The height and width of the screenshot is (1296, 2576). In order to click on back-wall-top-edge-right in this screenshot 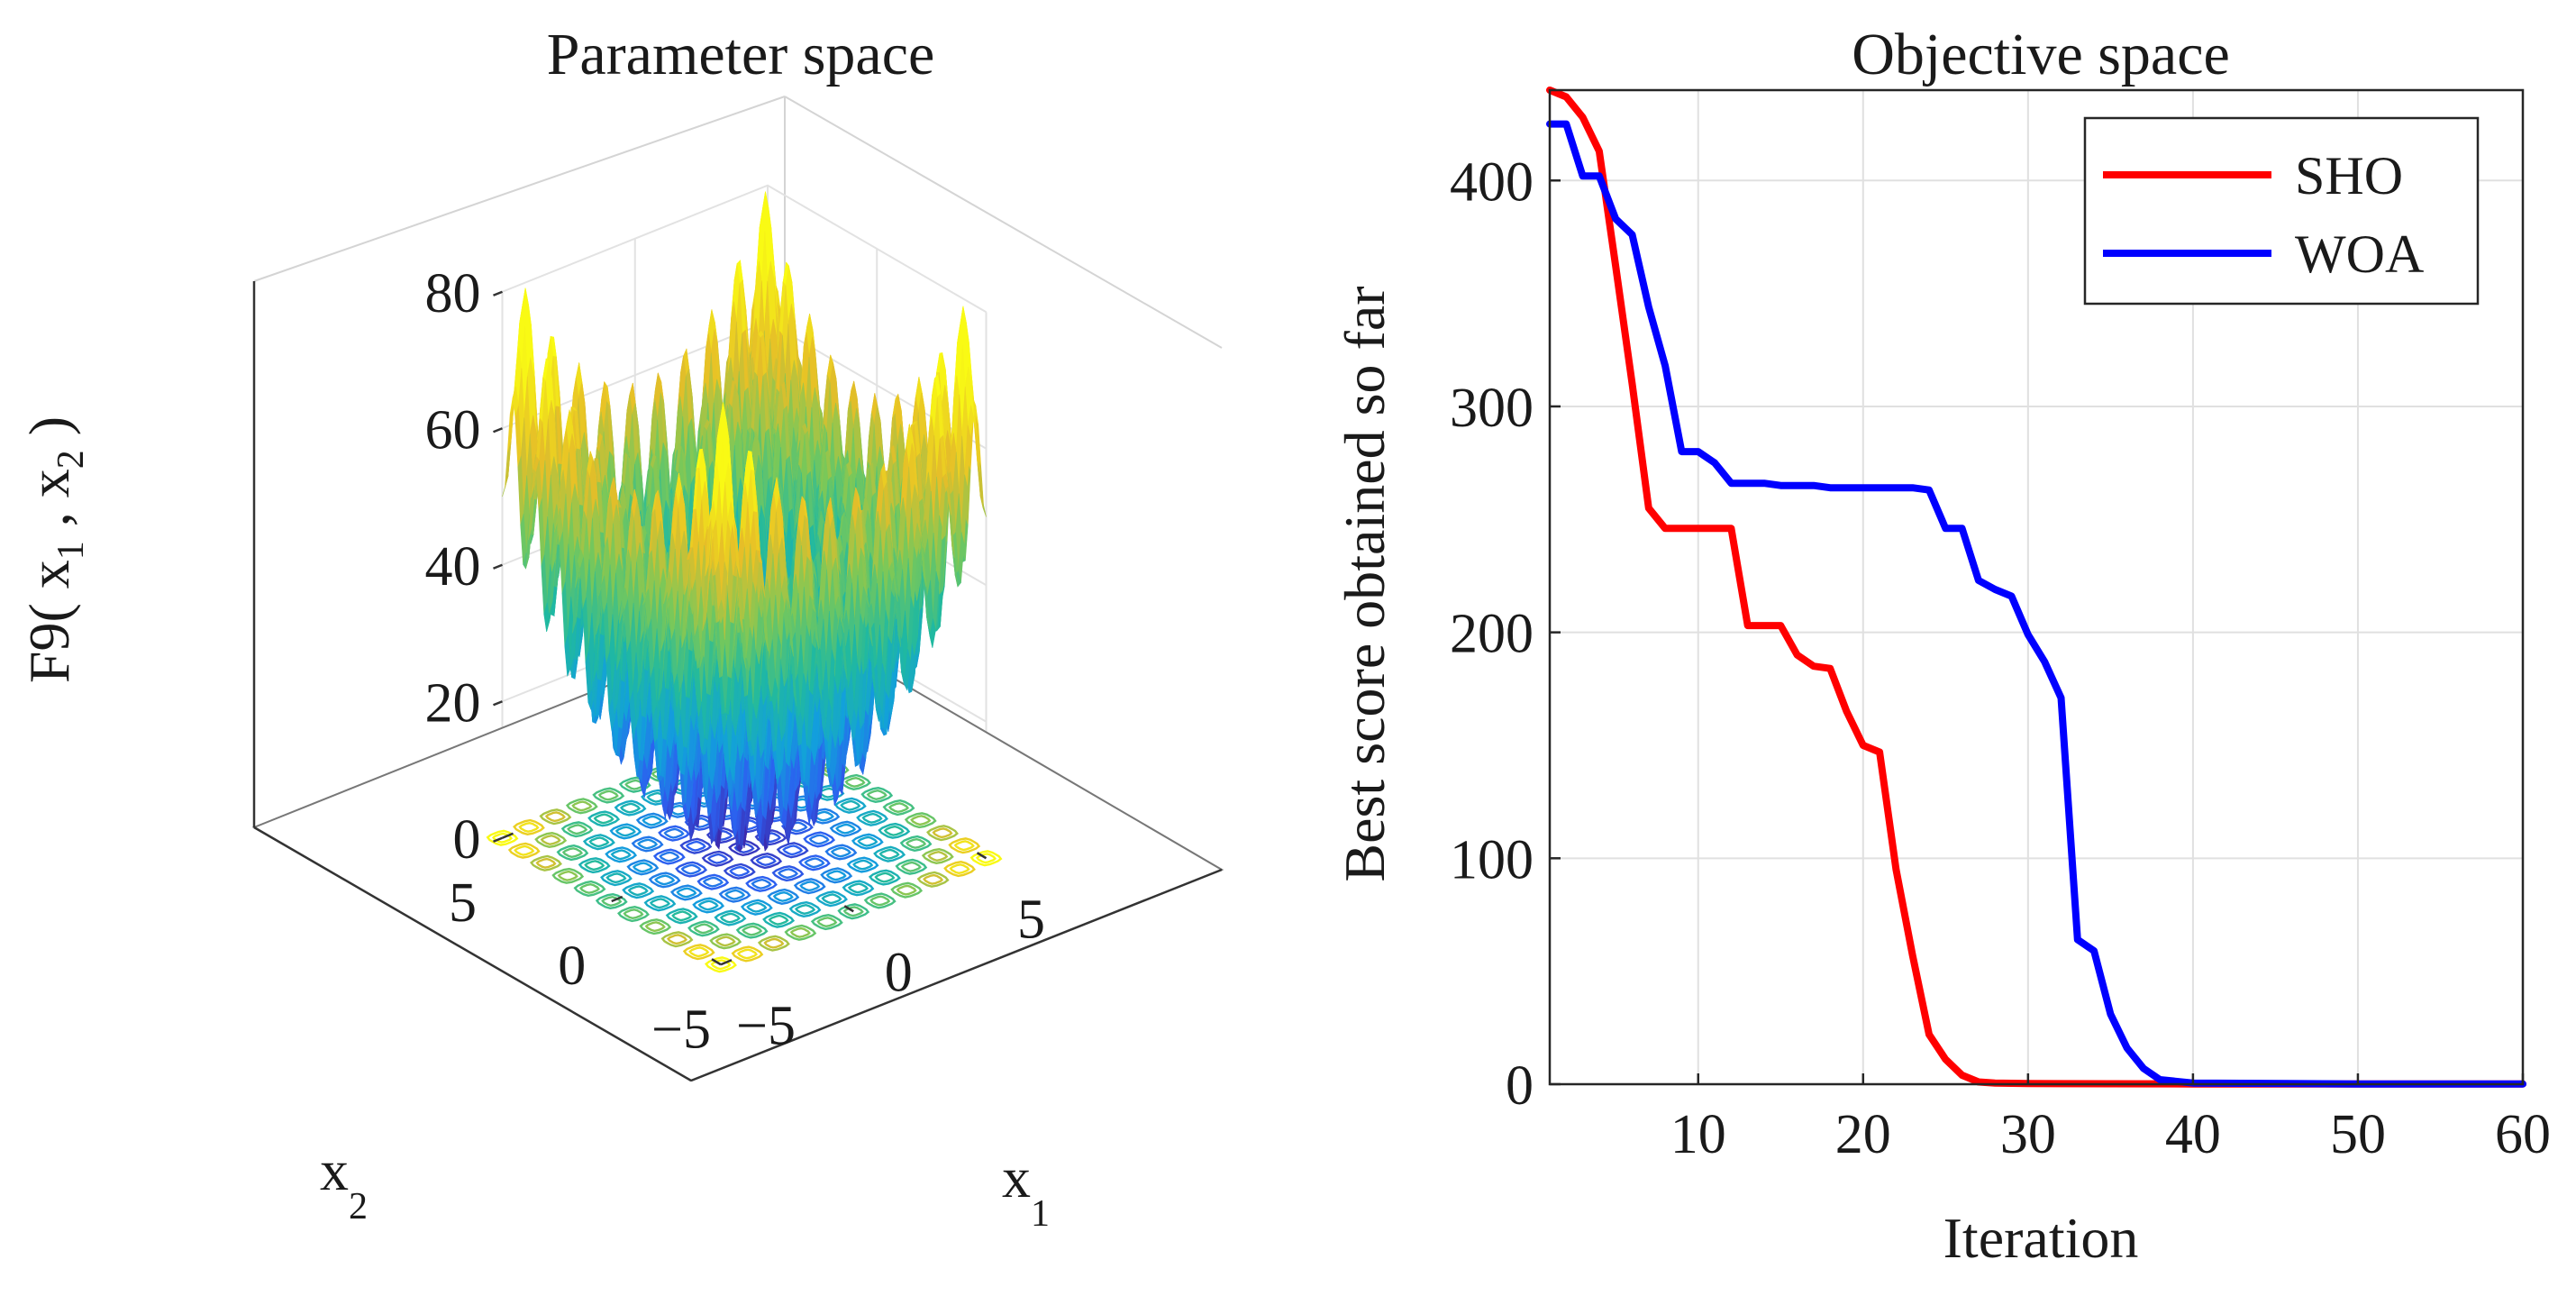, I will do `click(1003, 222)`.